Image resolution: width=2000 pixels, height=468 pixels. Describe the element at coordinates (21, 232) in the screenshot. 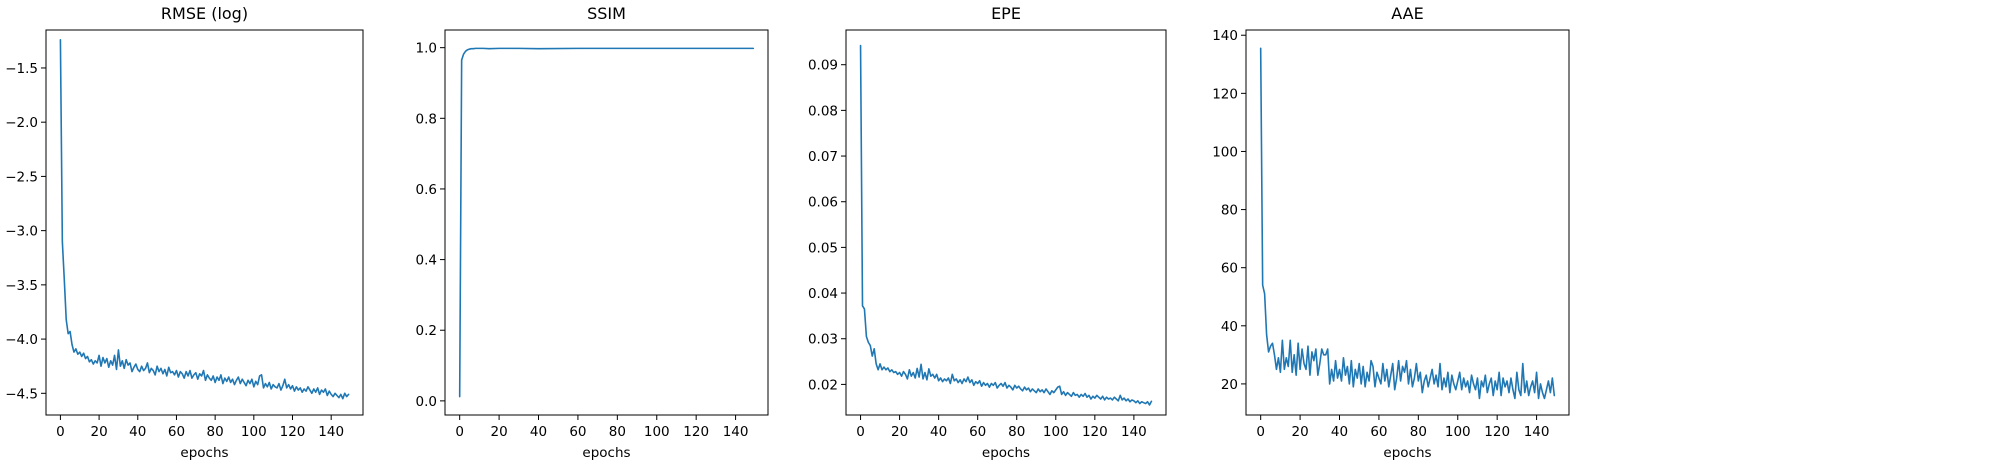

I see `y-tick-label: −3.0` at that location.